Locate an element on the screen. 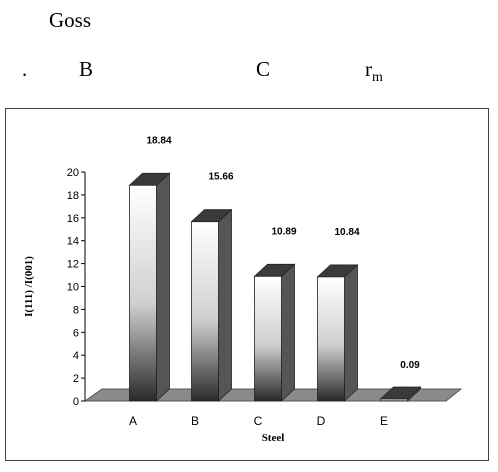 The height and width of the screenshot is (472, 498). data-label-C: 10.89 is located at coordinates (283, 231).